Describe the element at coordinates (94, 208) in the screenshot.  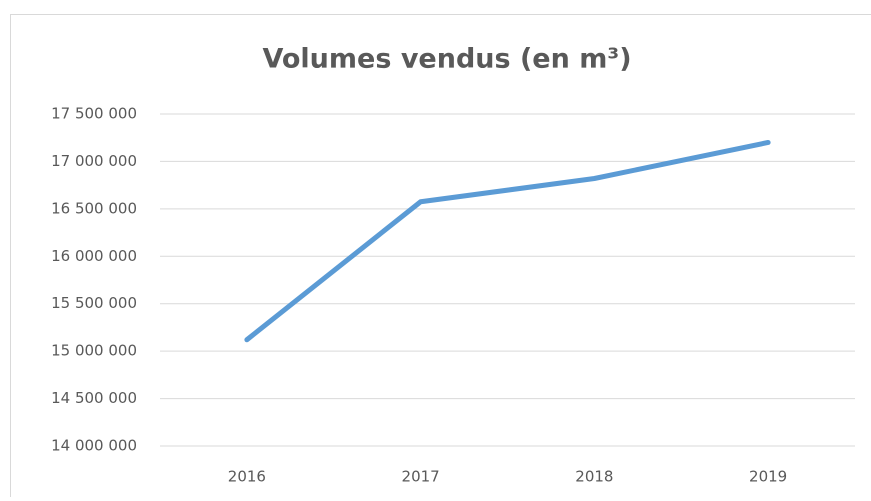
I see `y-tick-label: 16 500 000` at that location.